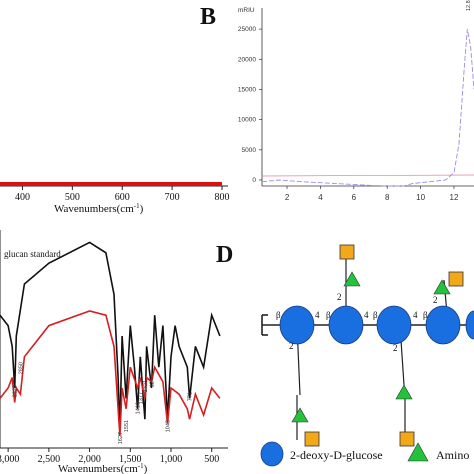 This screenshot has width=474, height=474. I want to click on panel-a-x-tick-label: 600, so click(122, 197).